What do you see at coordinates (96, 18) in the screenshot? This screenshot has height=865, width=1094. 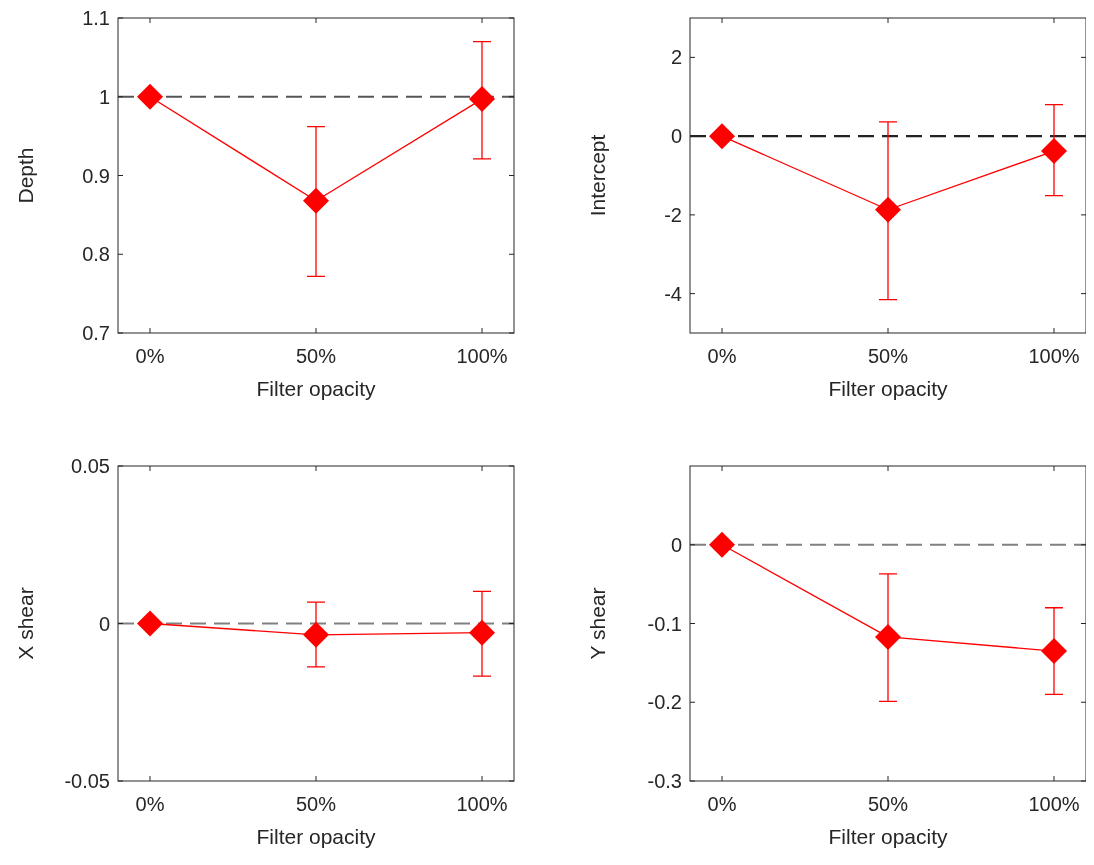 I see `y-tick-label: 1.1` at bounding box center [96, 18].